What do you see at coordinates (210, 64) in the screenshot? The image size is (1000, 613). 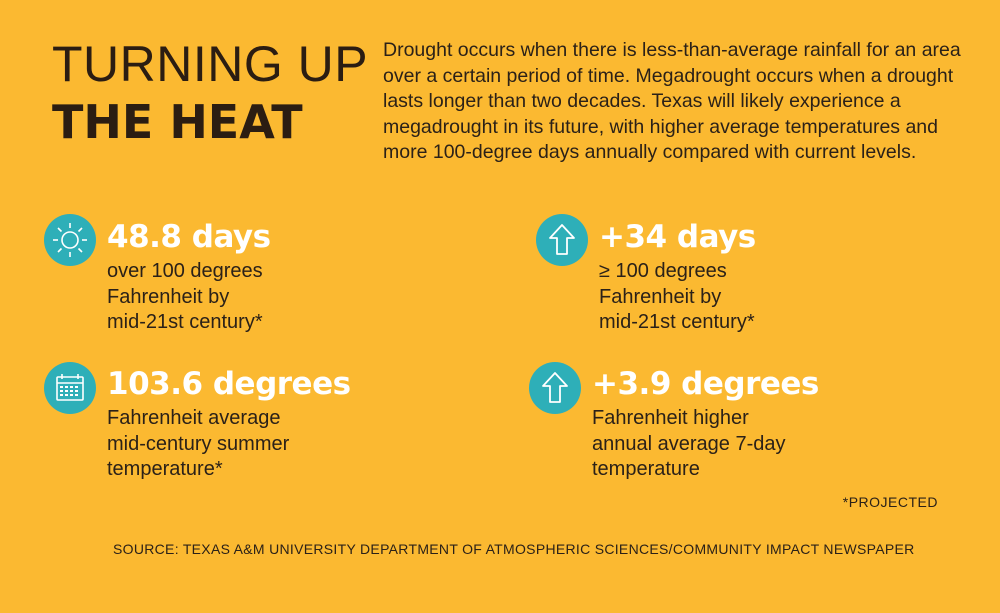 I see `title-line-1: TURNING UP` at bounding box center [210, 64].